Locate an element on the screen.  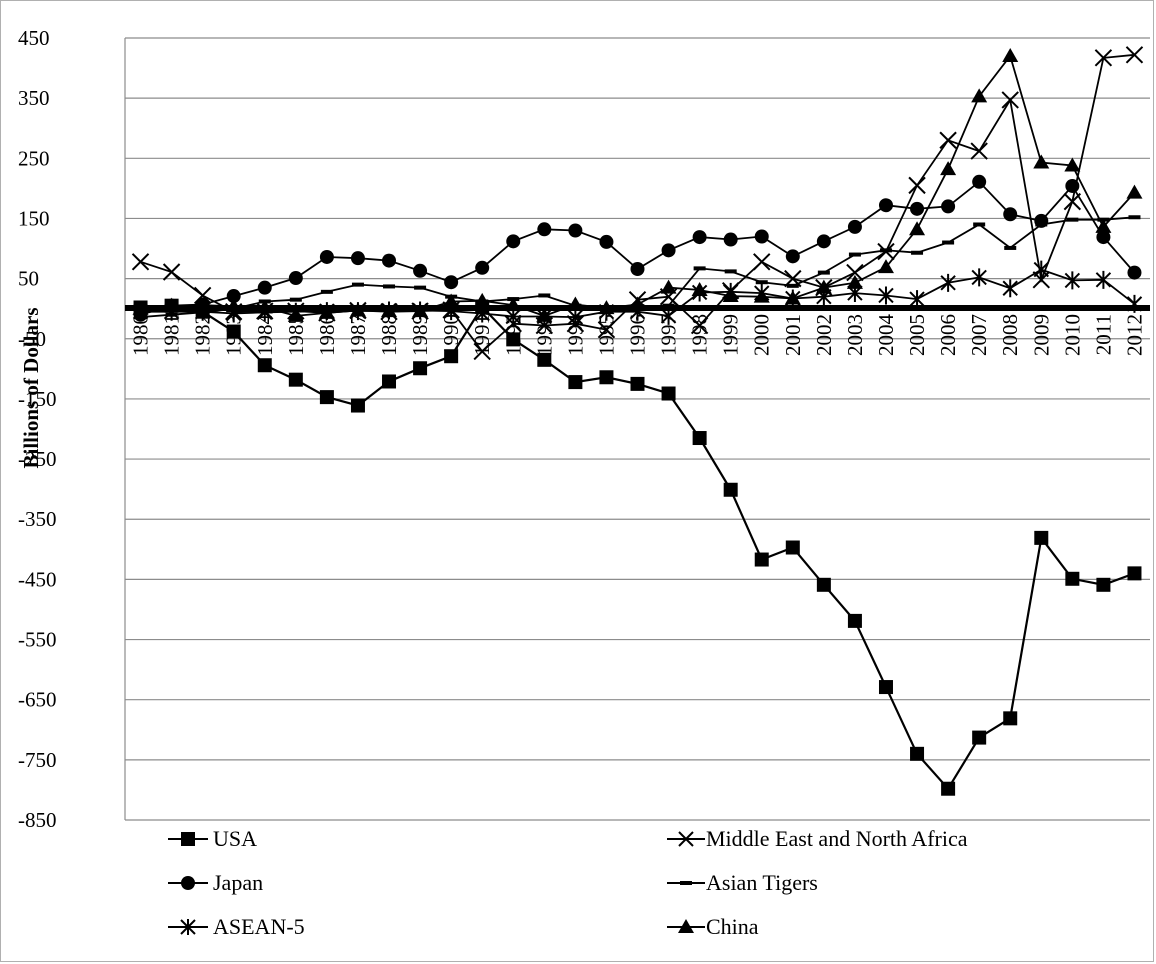
x-tick-label: 1997 is located at coordinates (669, 335).